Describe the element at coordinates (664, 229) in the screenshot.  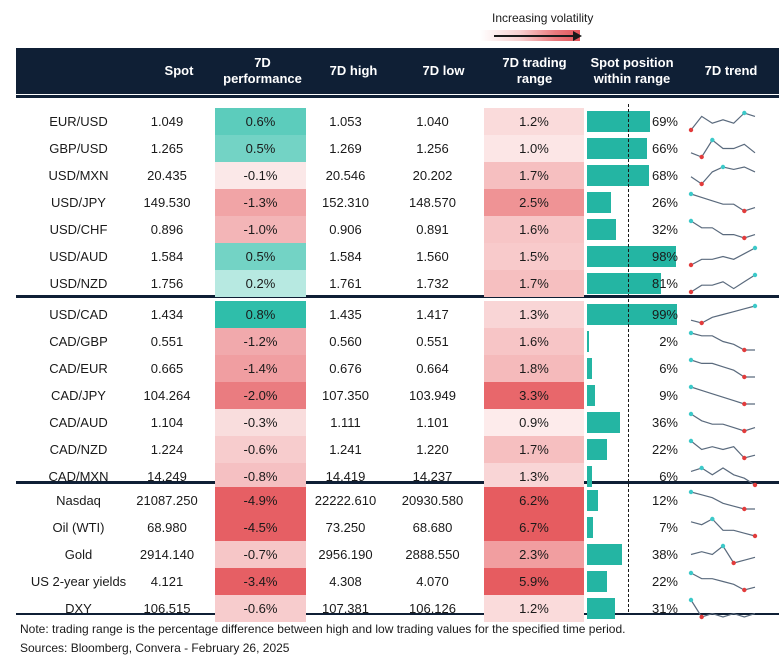
I see `spot-position-value: 32%` at that location.